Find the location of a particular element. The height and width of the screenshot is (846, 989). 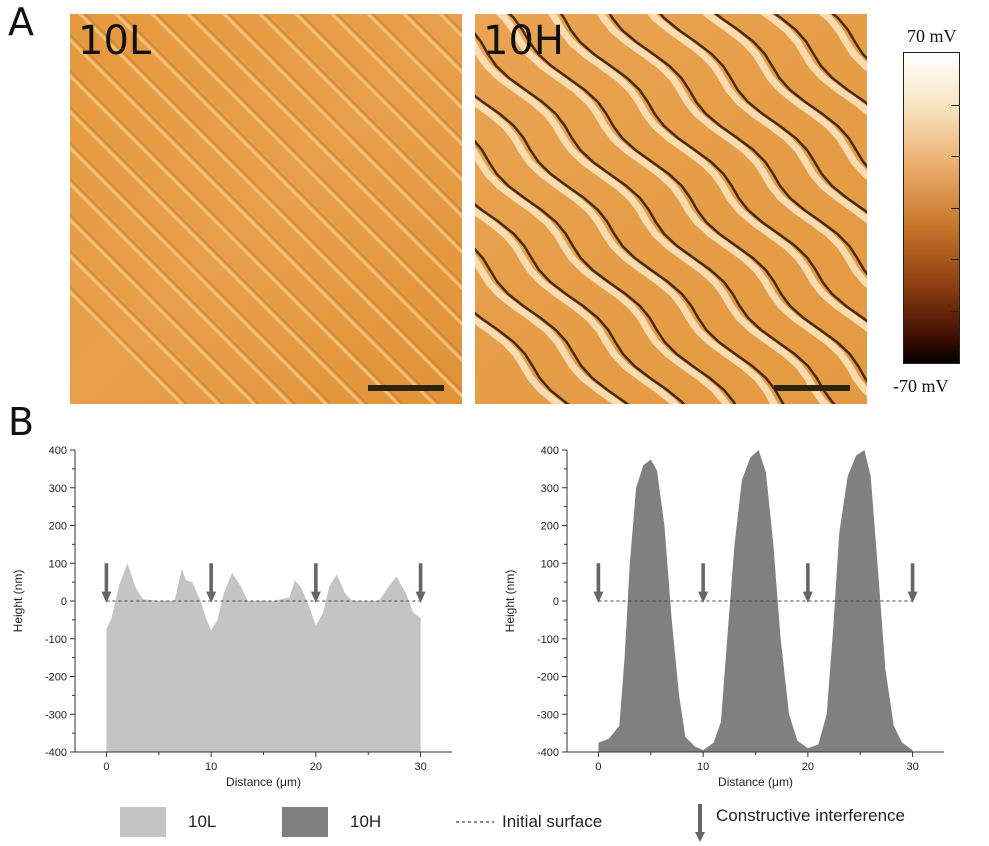

afm-label-10l: 10L is located at coordinates (115, 41).